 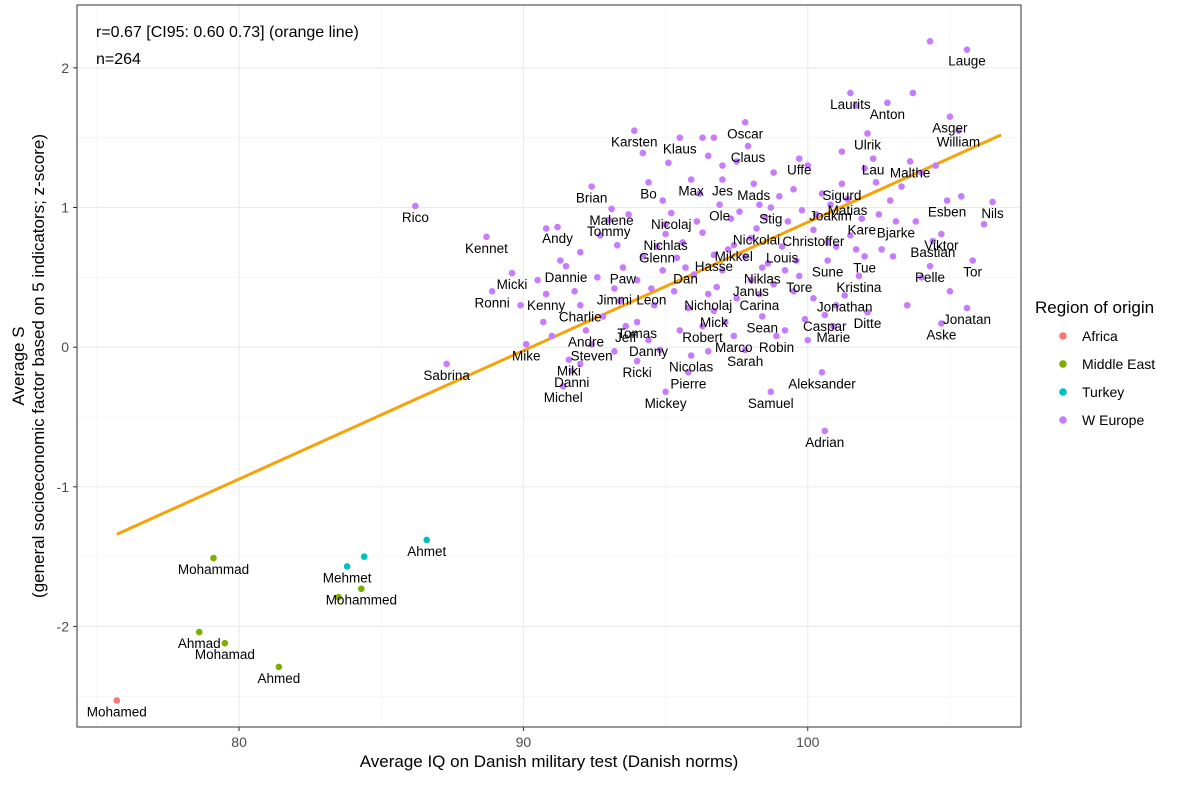 I want to click on point-label: Esben, so click(x=947, y=212).